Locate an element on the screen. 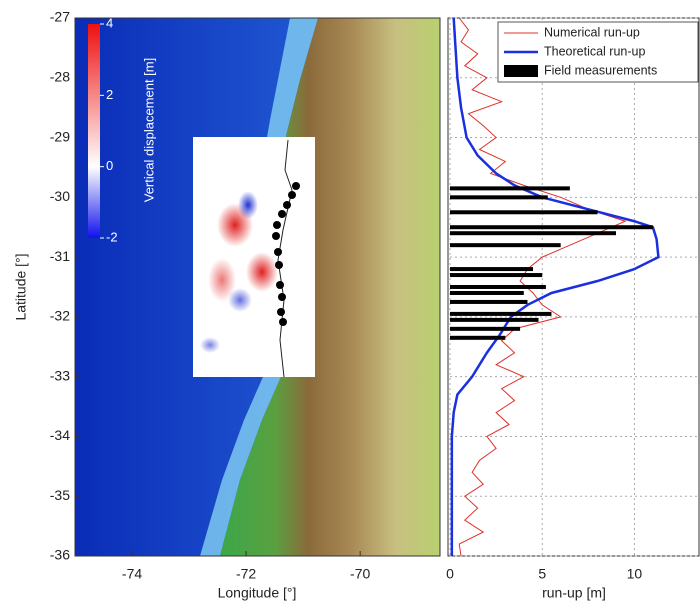 This screenshot has height=610, width=700. y-tick-label: -36 is located at coordinates (60, 555).